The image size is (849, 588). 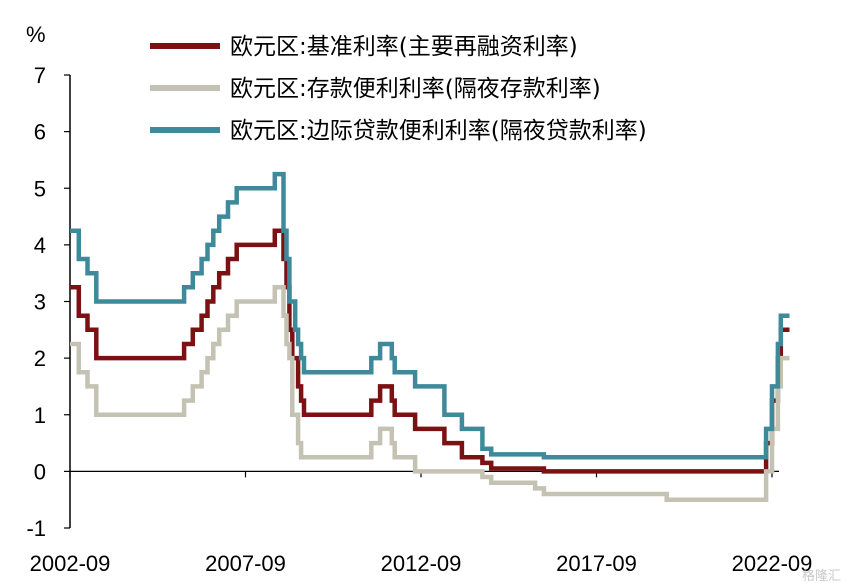 What do you see at coordinates (36, 528) in the screenshot?
I see `y-tick-label: -1` at bounding box center [36, 528].